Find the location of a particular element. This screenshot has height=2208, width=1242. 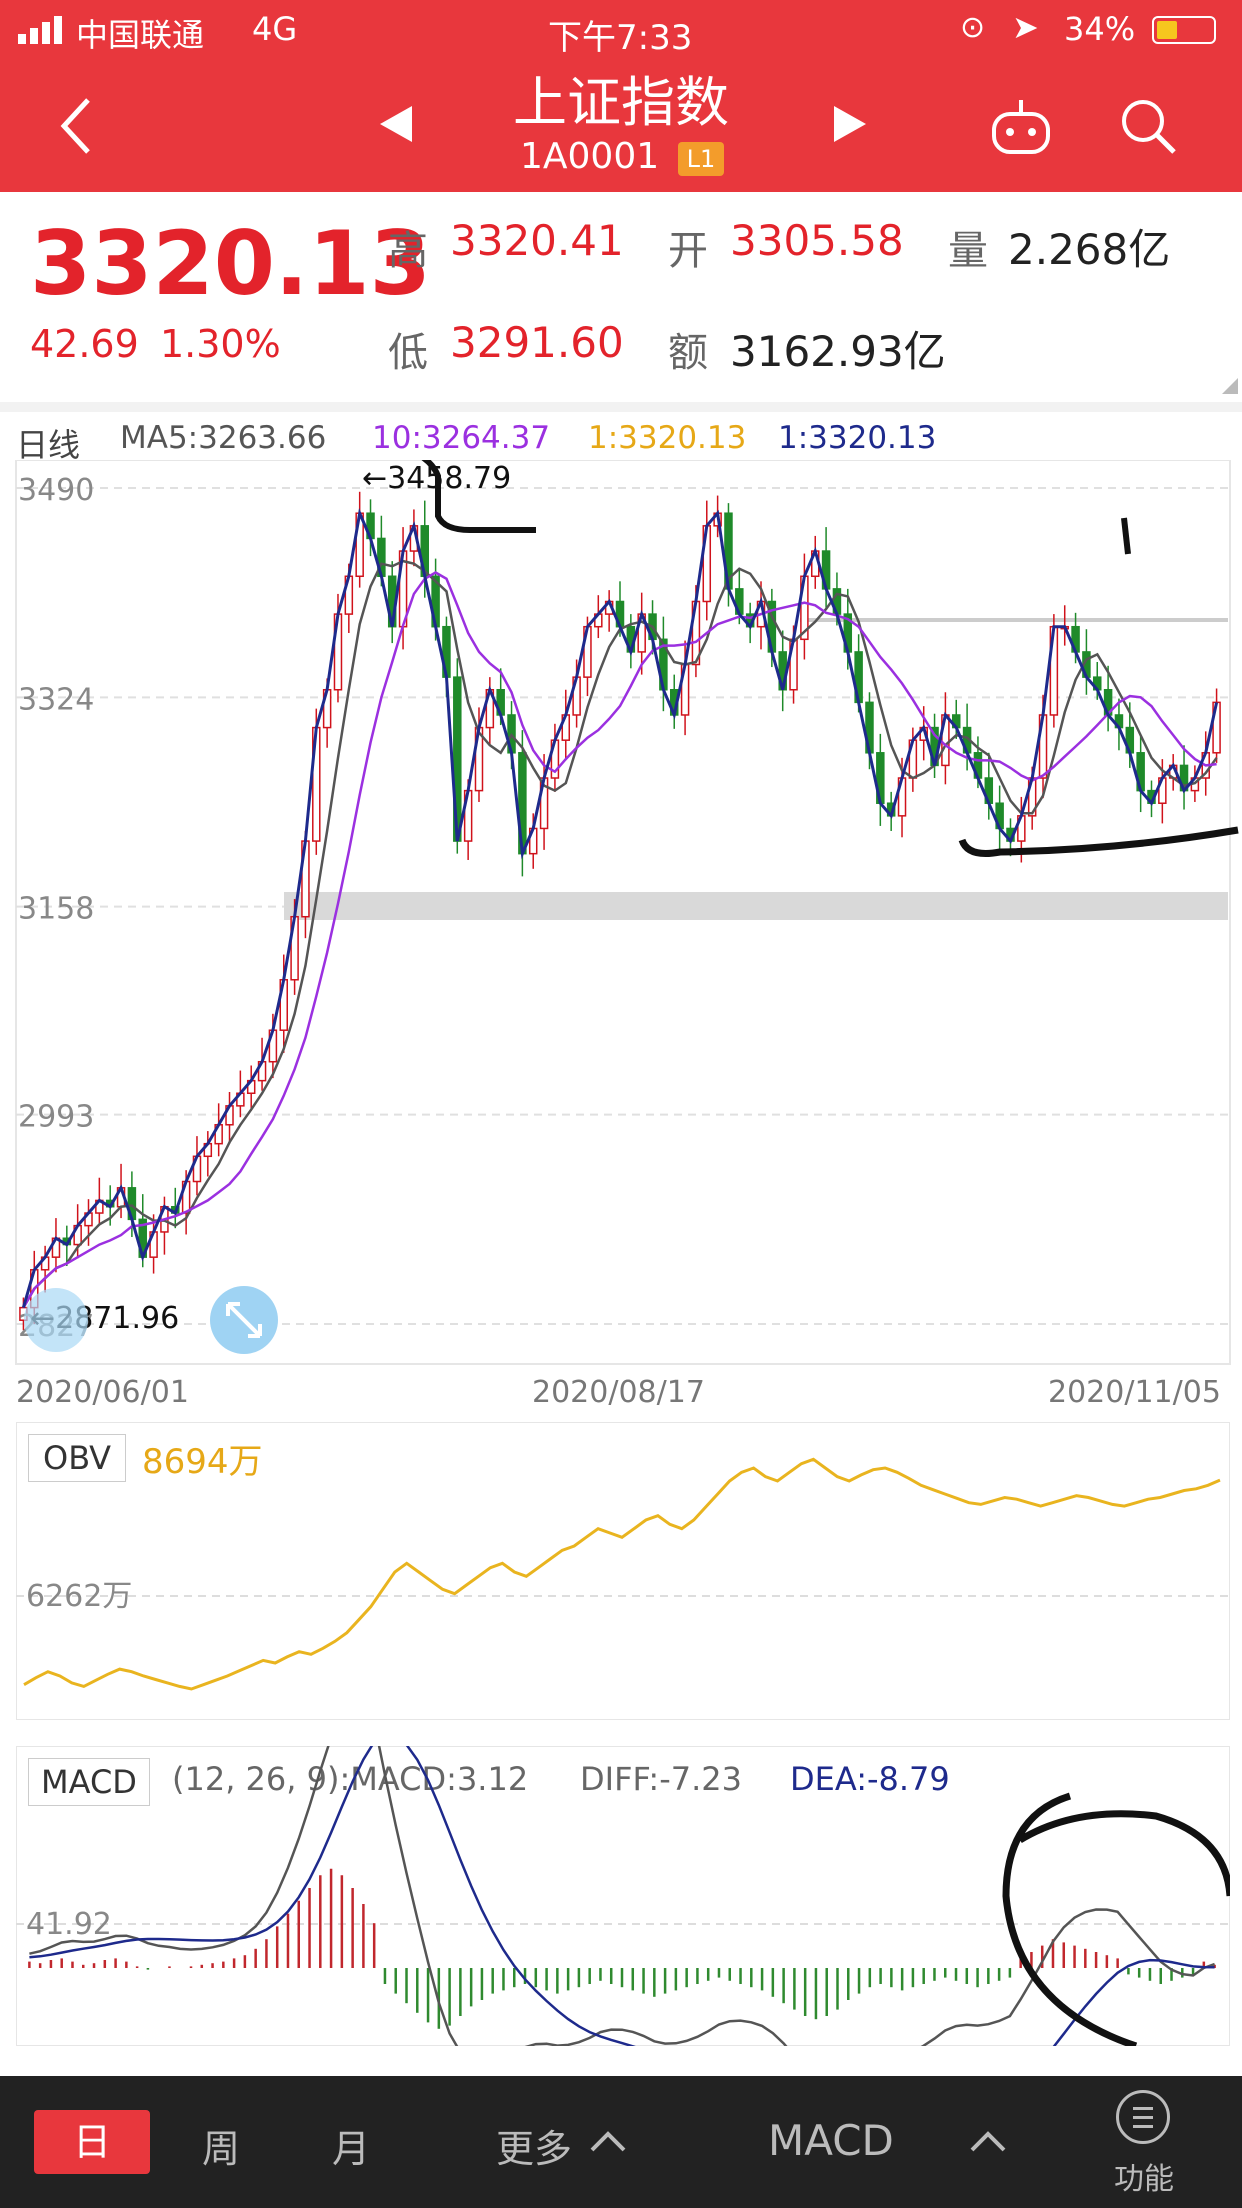

page-title: 上证指数 is located at coordinates (621, 102).